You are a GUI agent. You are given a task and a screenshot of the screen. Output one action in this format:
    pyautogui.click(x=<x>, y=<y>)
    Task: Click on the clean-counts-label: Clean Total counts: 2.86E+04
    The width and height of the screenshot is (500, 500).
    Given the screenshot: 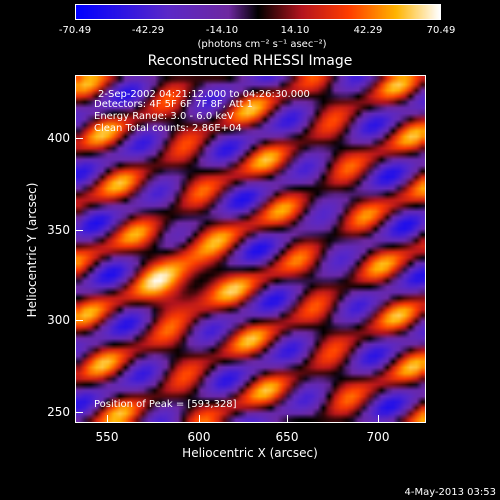 What is the action you would take?
    pyautogui.click(x=168, y=128)
    